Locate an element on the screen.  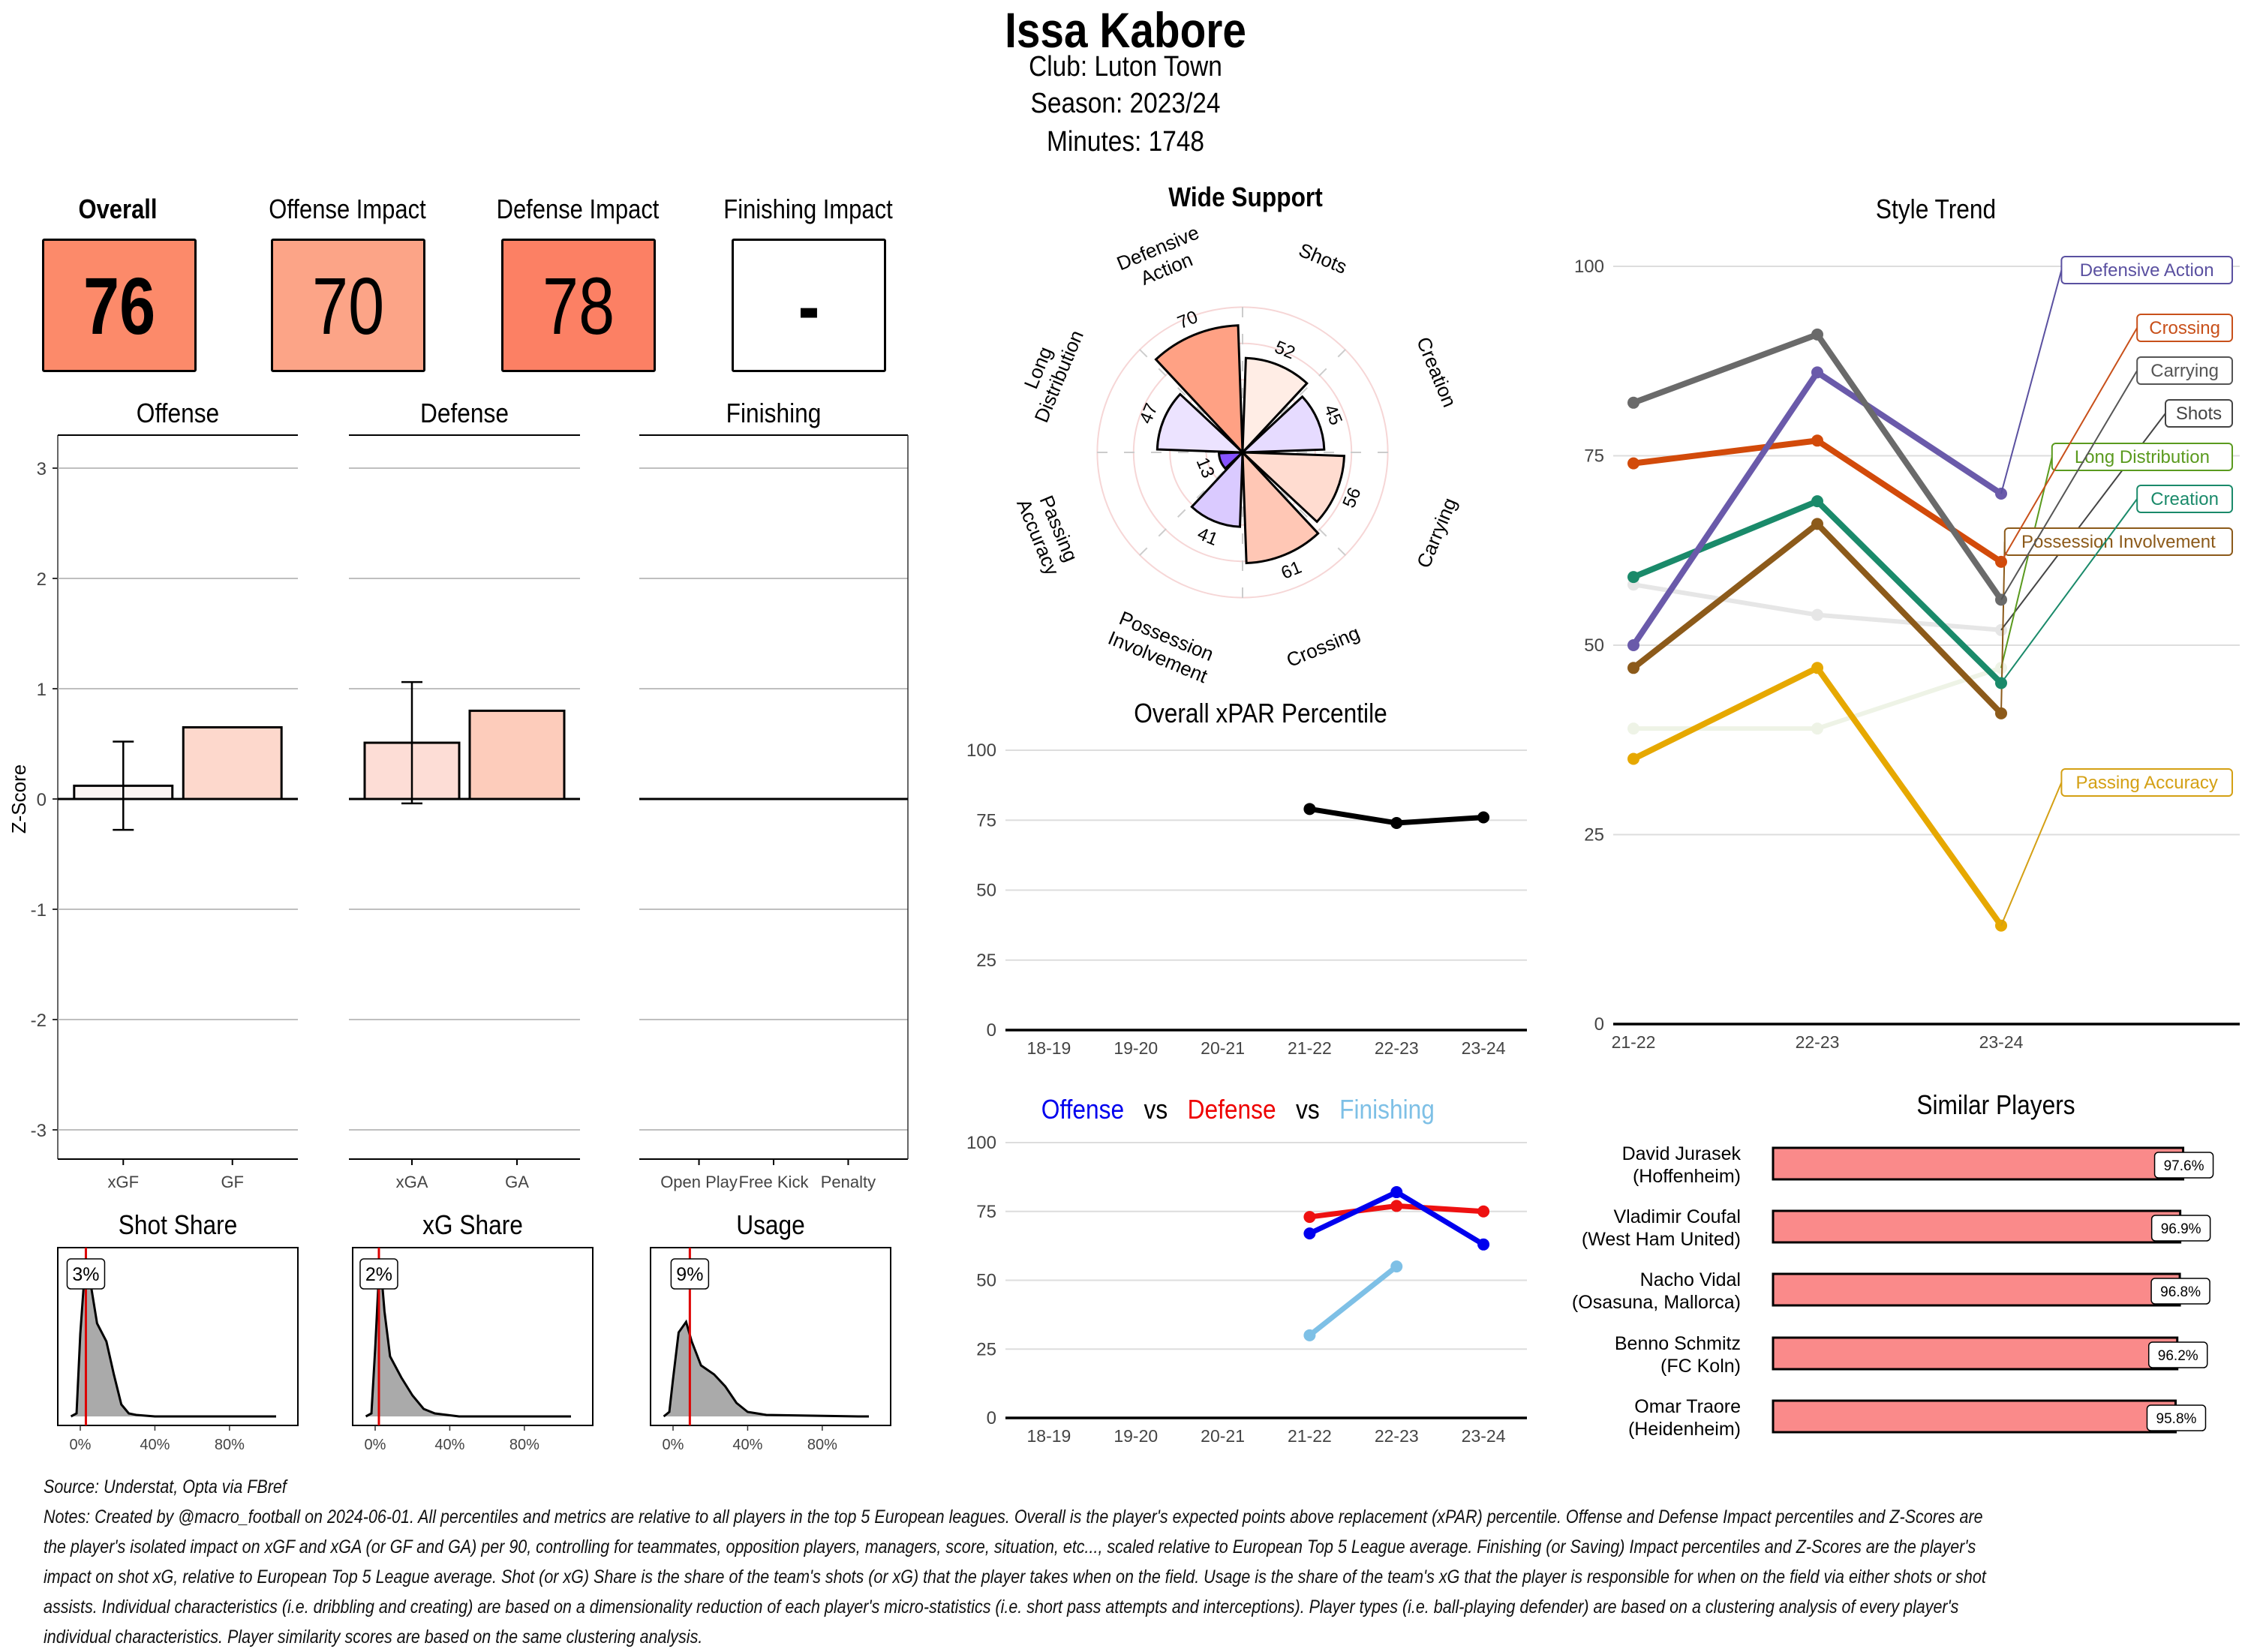
xtick-18-19: 18-19 is located at coordinates (1049, 1048).